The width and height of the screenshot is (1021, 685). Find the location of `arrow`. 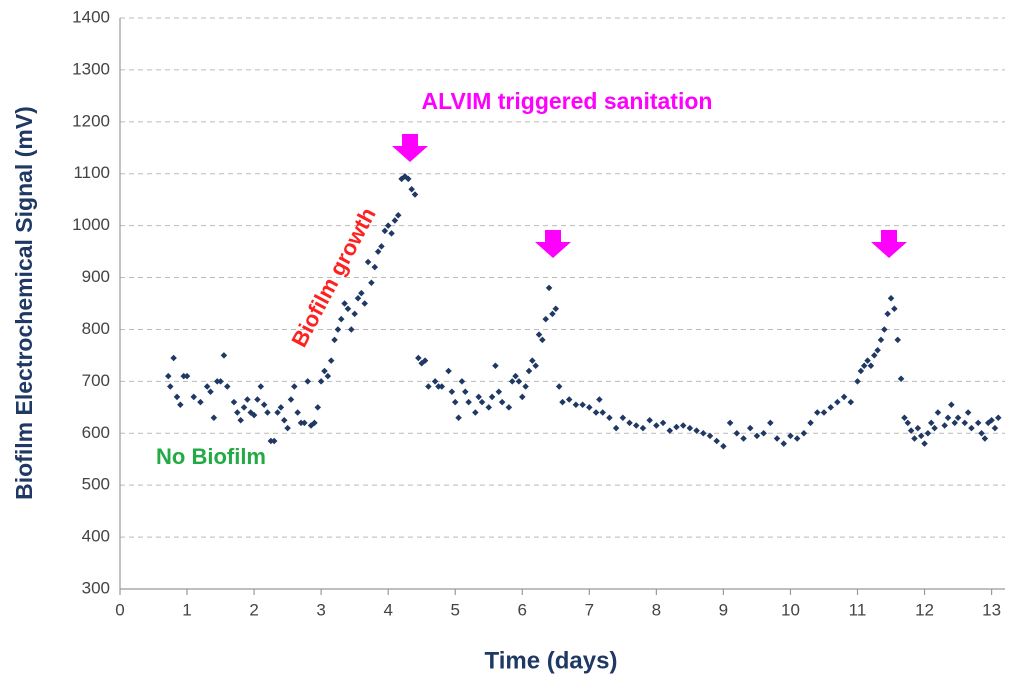

arrow is located at coordinates (889, 244).